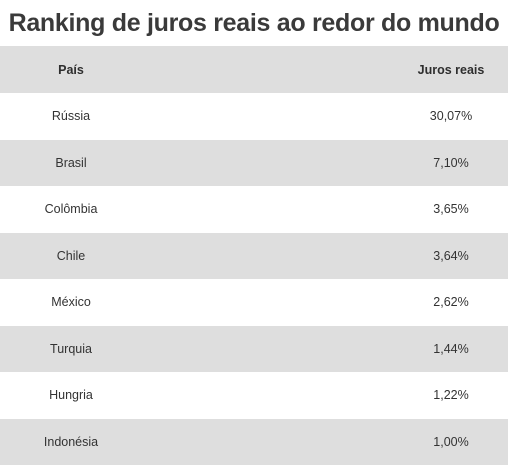 Image resolution: width=508 pixels, height=465 pixels. I want to click on country-cell: Turquia, so click(71, 349).